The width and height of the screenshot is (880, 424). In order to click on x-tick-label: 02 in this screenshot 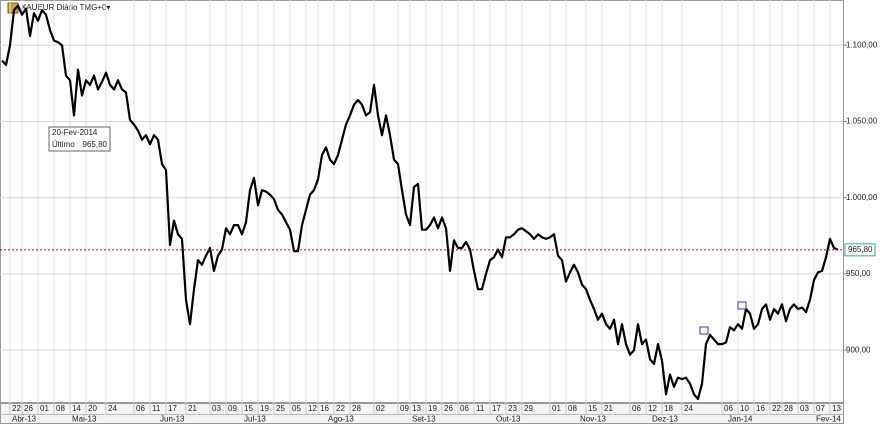, I will do `click(380, 408)`.